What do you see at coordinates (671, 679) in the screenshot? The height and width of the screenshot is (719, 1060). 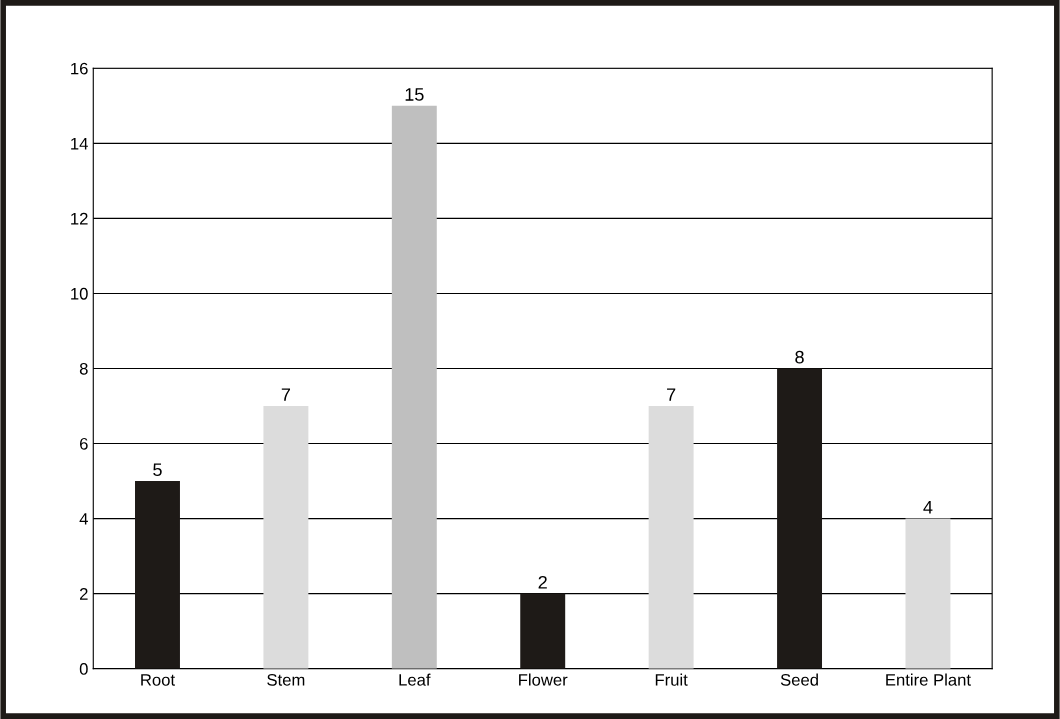 I see `x-tick-label: Fruit` at bounding box center [671, 679].